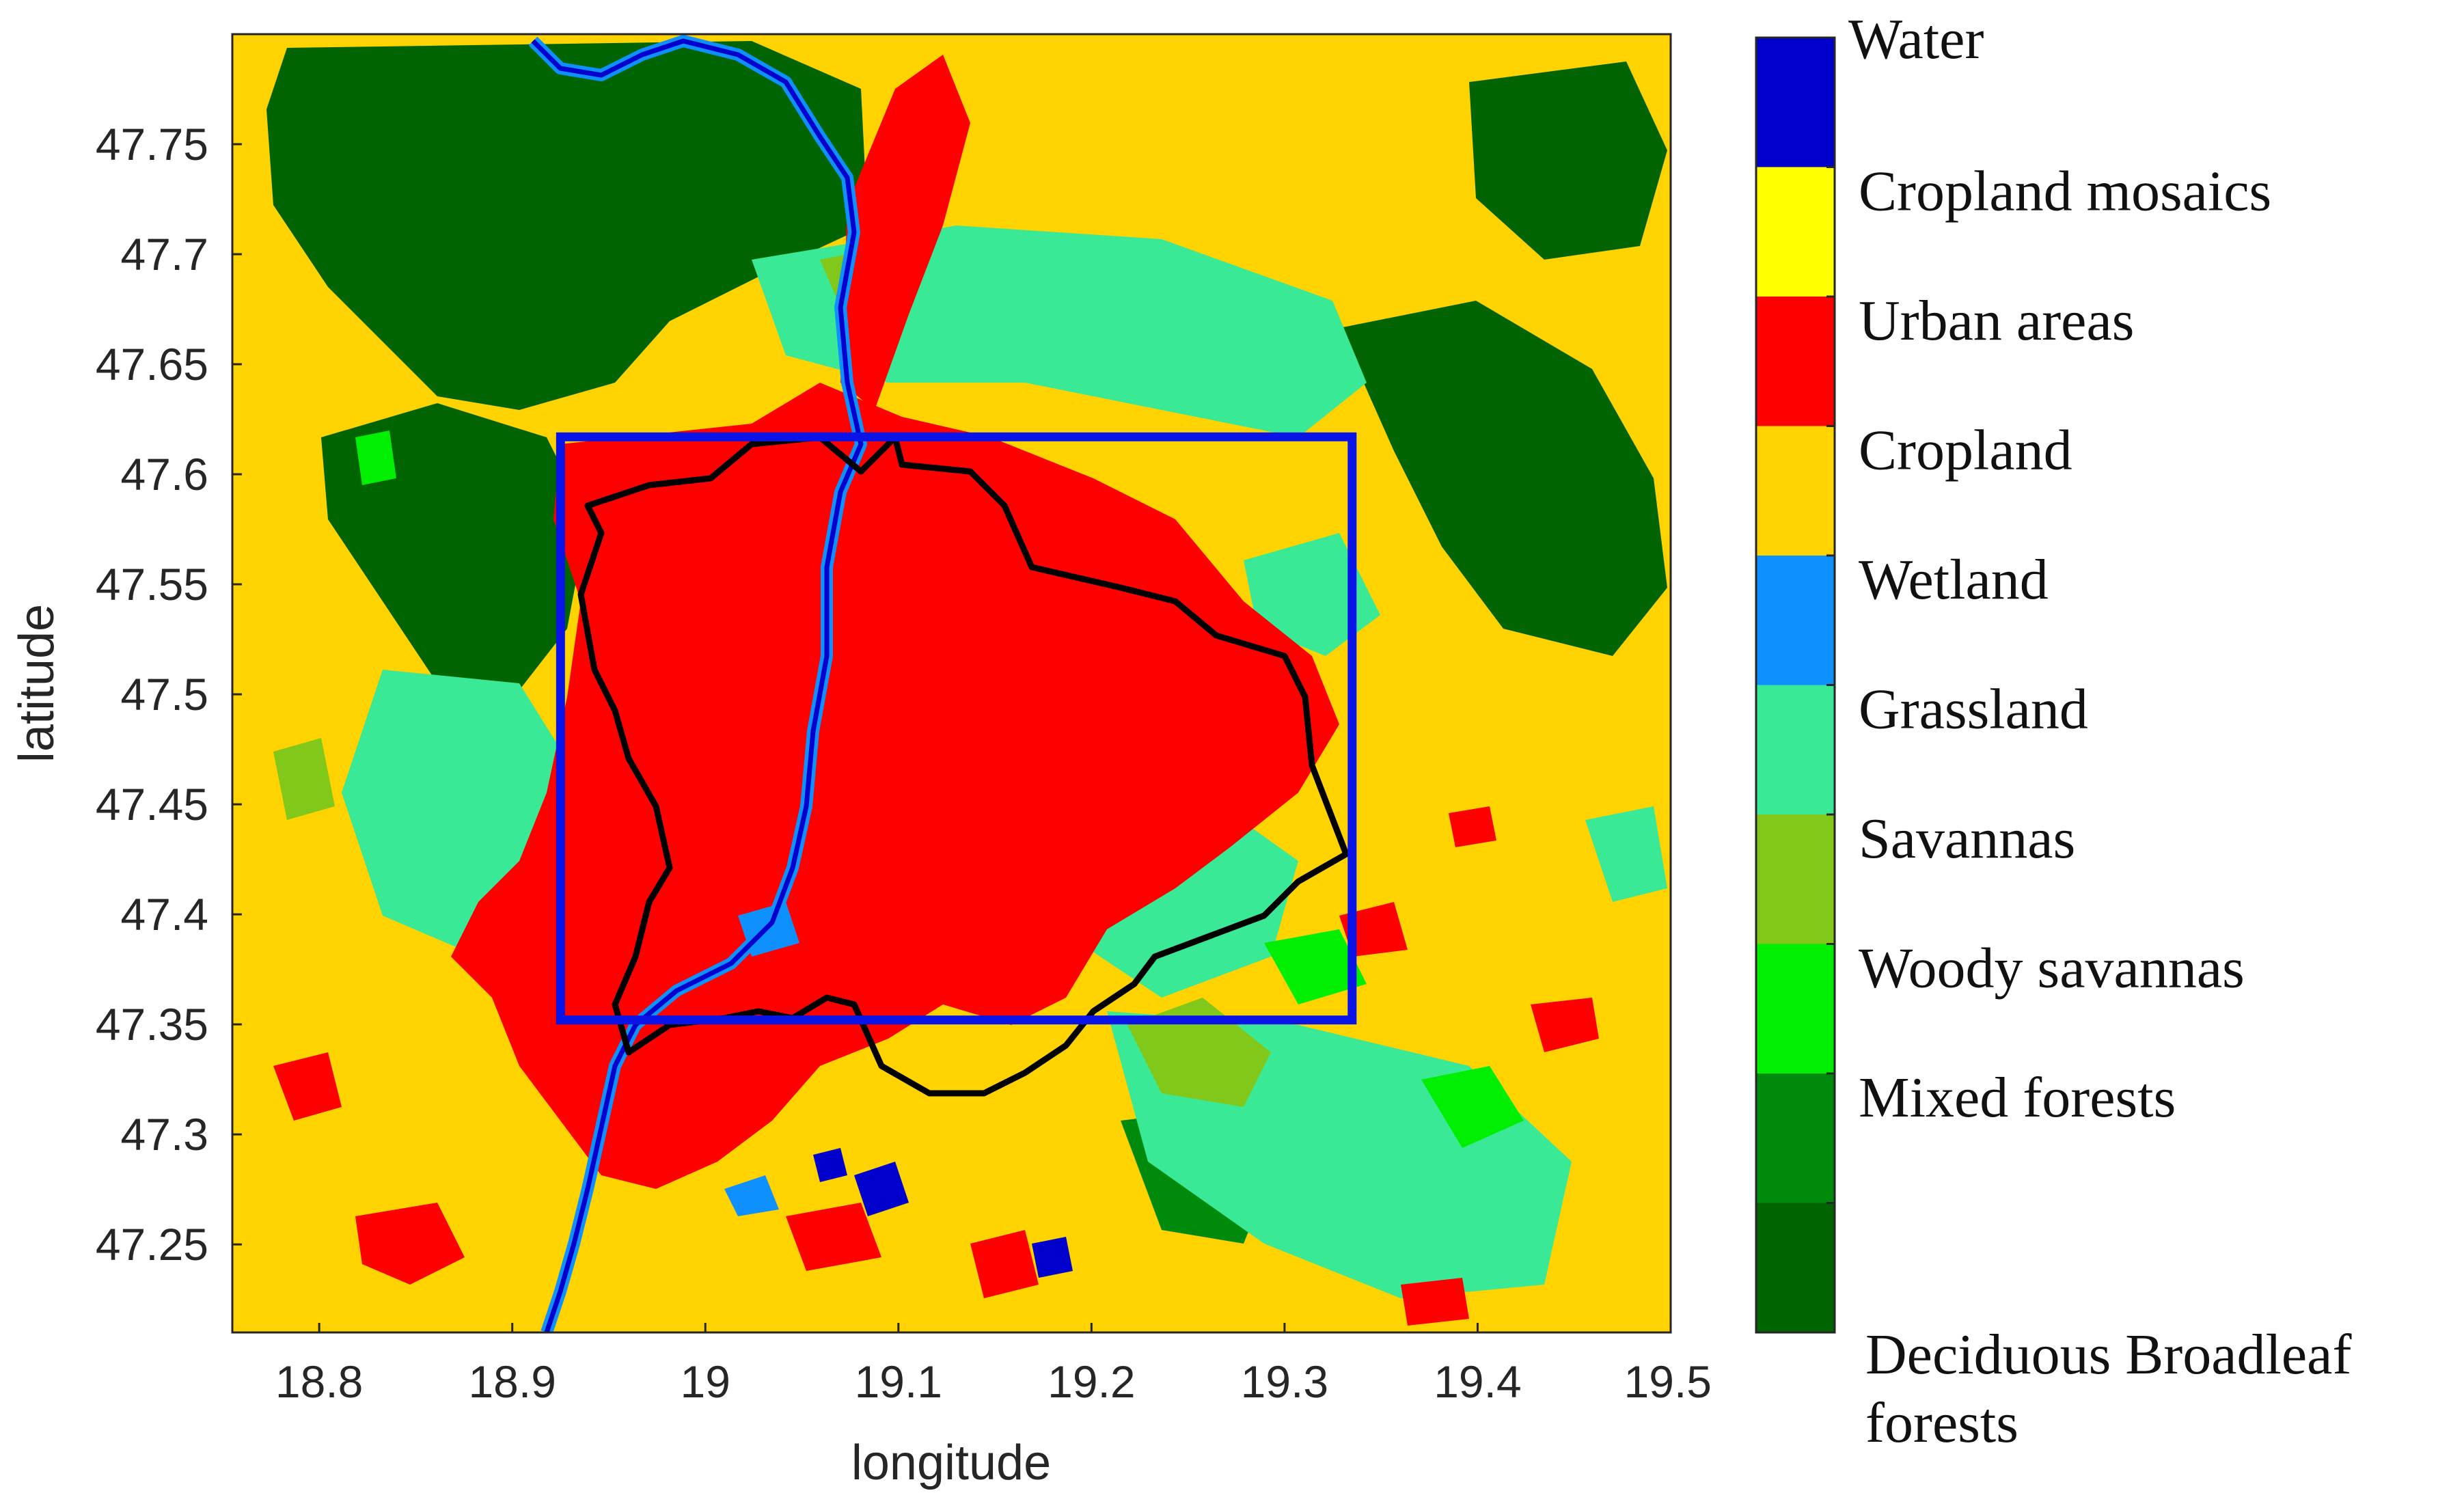  What do you see at coordinates (2108, 1389) in the screenshot?
I see `legend-label: Deciduous Broadleaf forests` at bounding box center [2108, 1389].